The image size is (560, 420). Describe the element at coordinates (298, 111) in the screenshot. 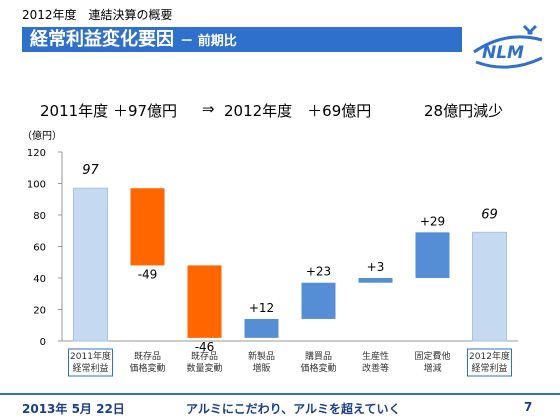

I see `summary-2012: 2012年度 ＋69億円` at that location.